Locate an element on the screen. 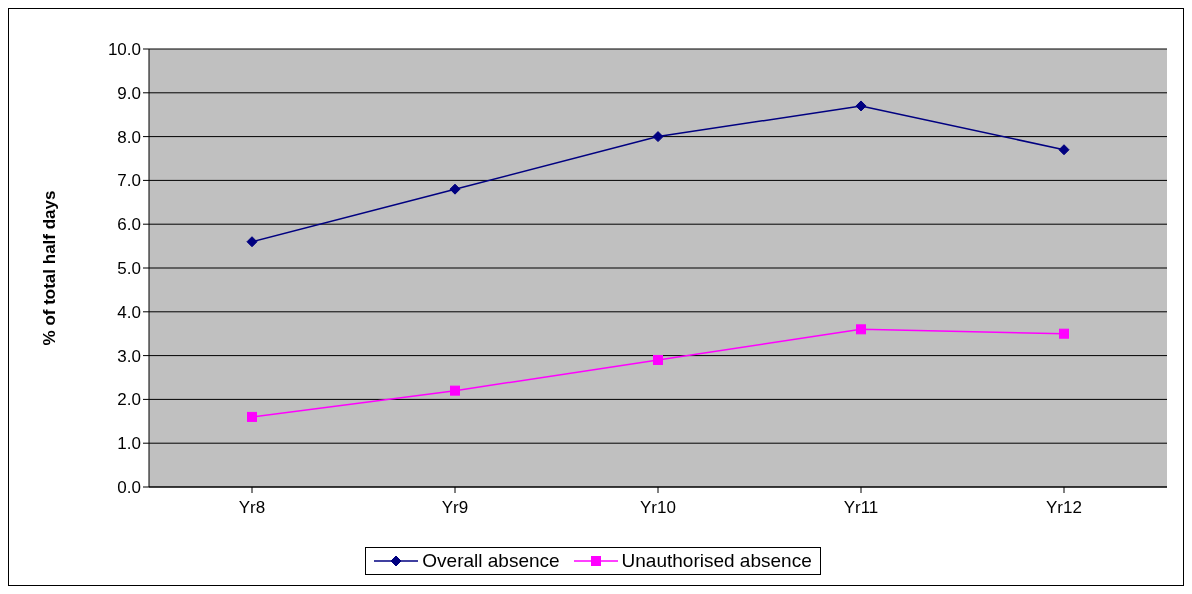 The image size is (1192, 594). legend-label: Overall absence is located at coordinates (491, 561).